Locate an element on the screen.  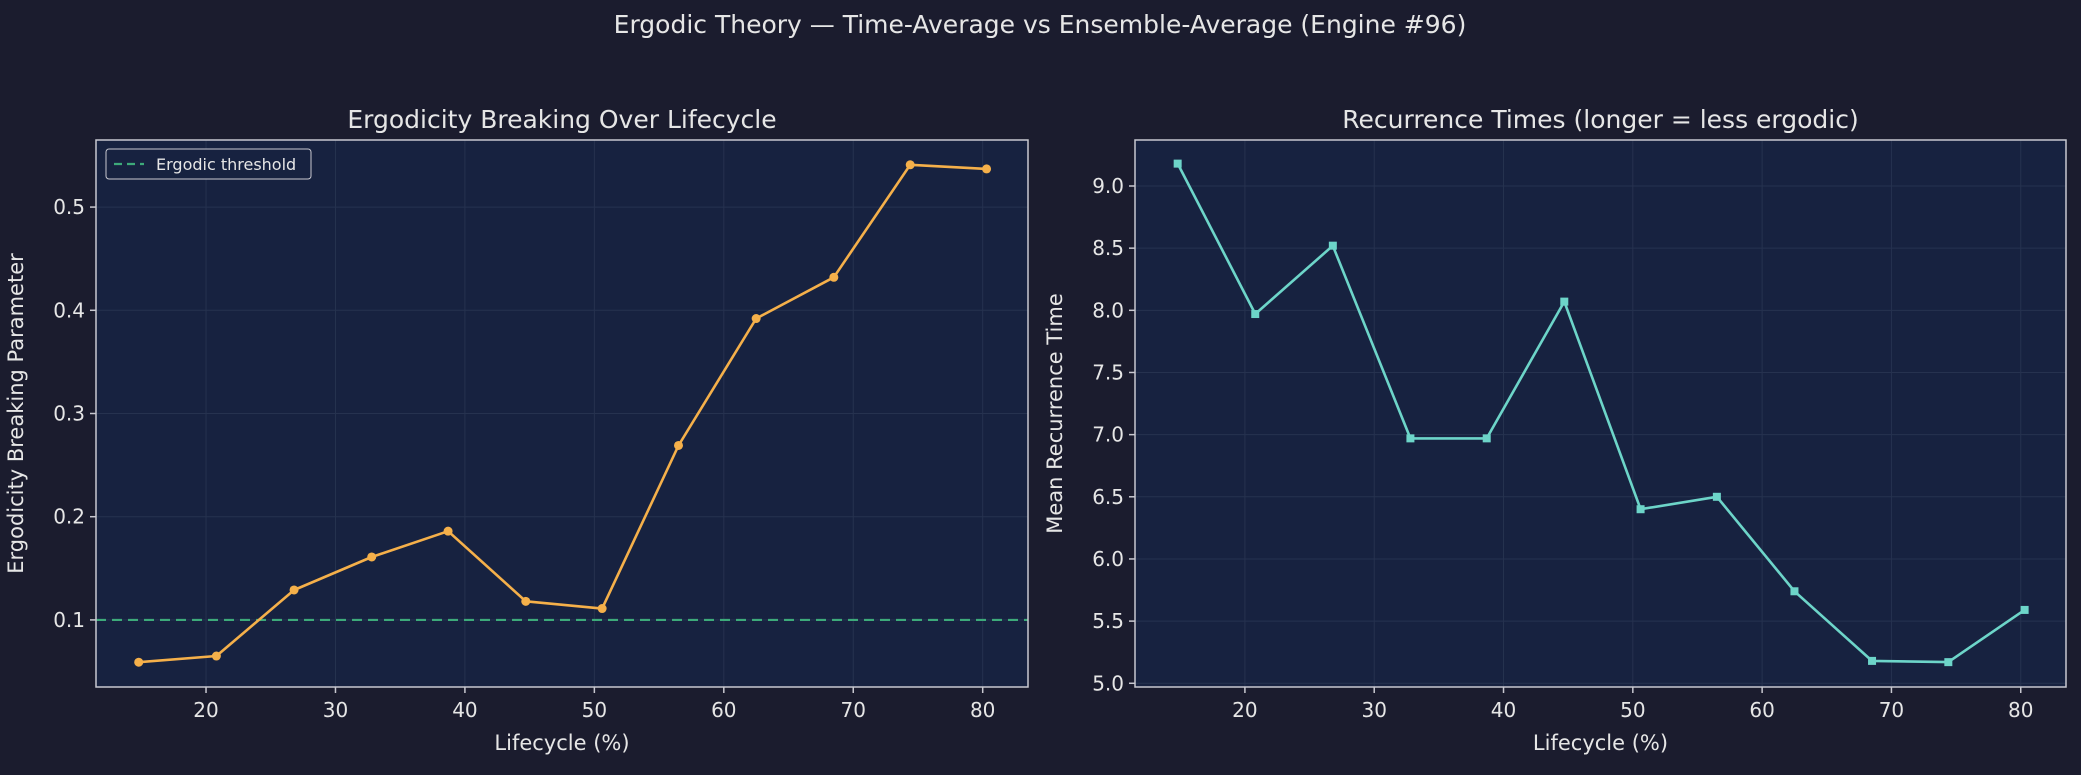
y-axis-label: Mean Recurrence Time is located at coordinates (1055, 413).